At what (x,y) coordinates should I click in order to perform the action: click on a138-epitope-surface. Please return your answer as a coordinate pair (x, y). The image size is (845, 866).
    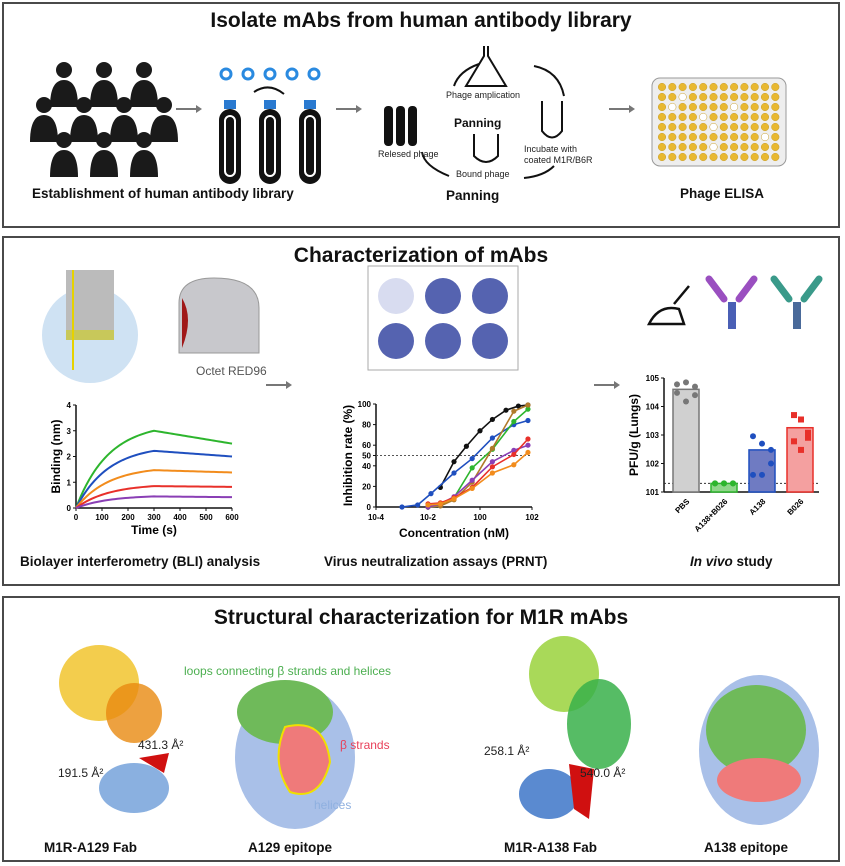
    Looking at the image, I should click on (759, 750).